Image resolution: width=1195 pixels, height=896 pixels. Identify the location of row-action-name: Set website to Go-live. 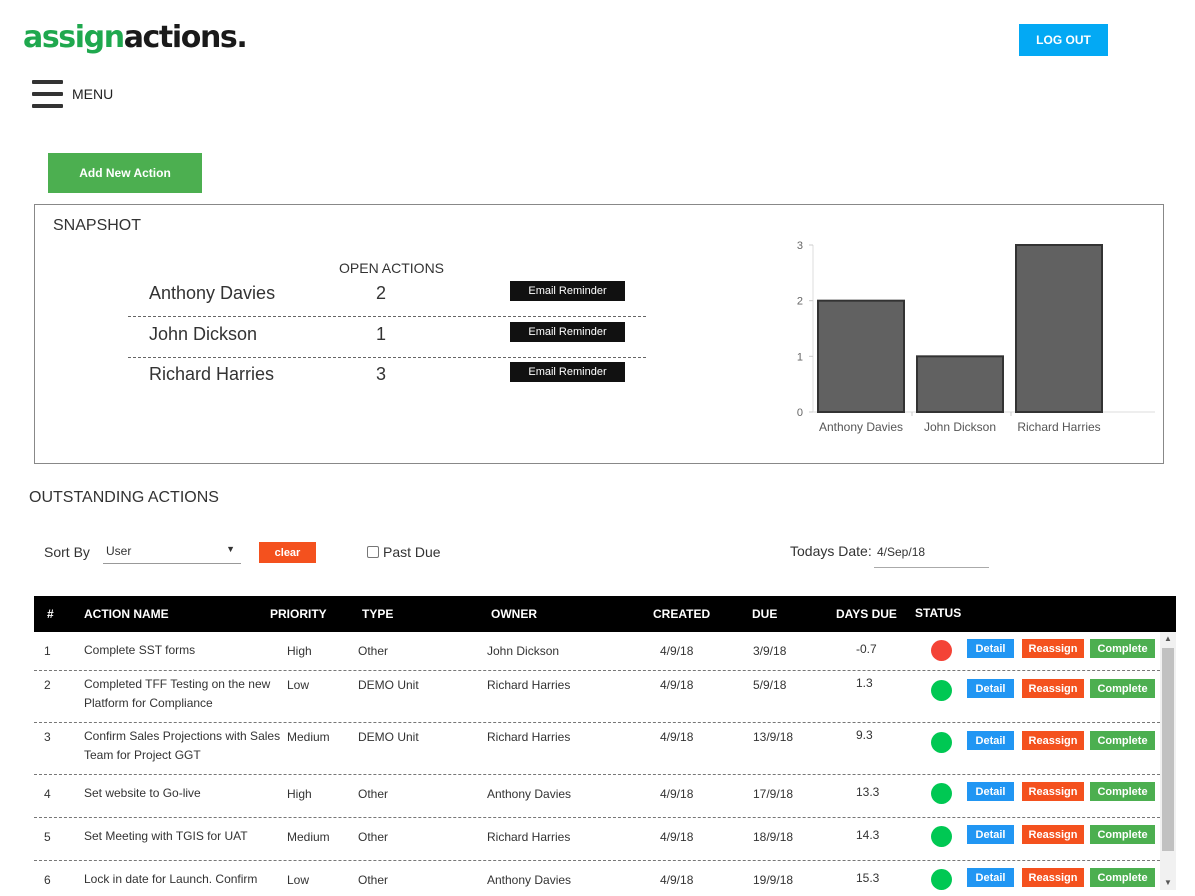
(142, 793).